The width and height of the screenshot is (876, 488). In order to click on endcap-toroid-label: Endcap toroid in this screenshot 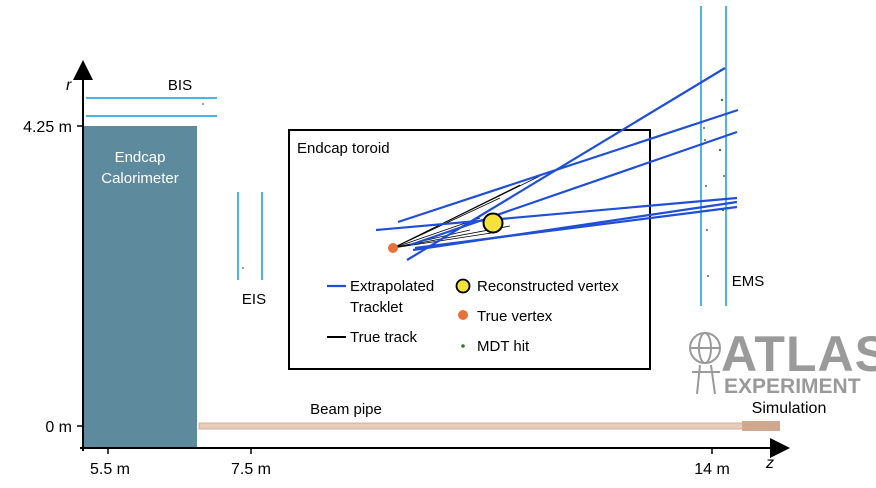, I will do `click(343, 148)`.